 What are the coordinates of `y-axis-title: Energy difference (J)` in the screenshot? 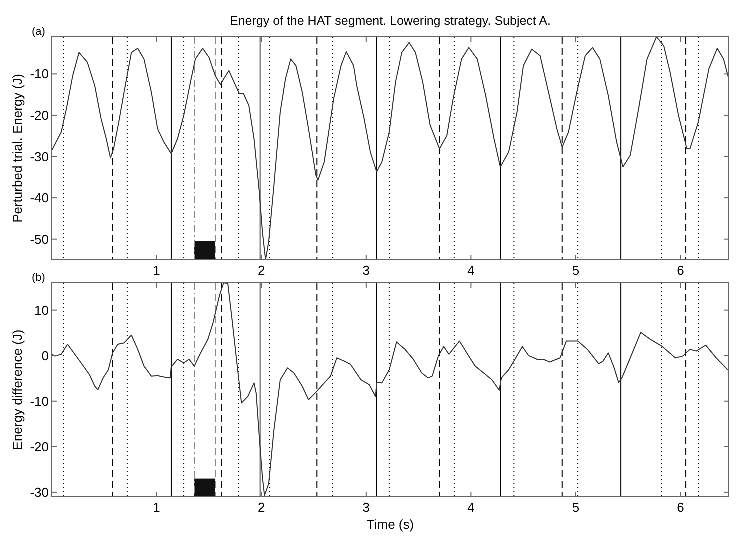 It's located at (17, 390).